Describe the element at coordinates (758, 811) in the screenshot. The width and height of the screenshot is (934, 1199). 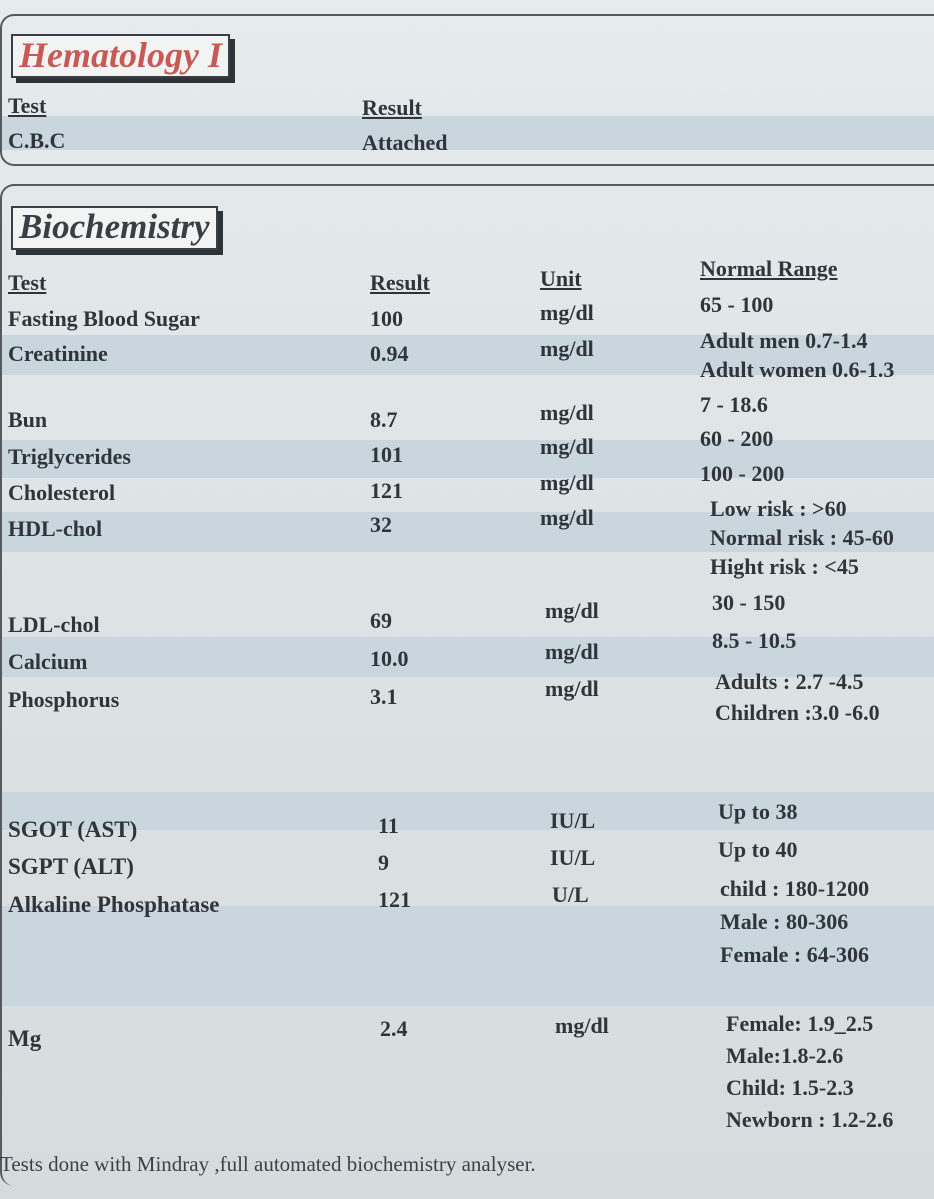
I see `normal-range: Up to 38` at that location.